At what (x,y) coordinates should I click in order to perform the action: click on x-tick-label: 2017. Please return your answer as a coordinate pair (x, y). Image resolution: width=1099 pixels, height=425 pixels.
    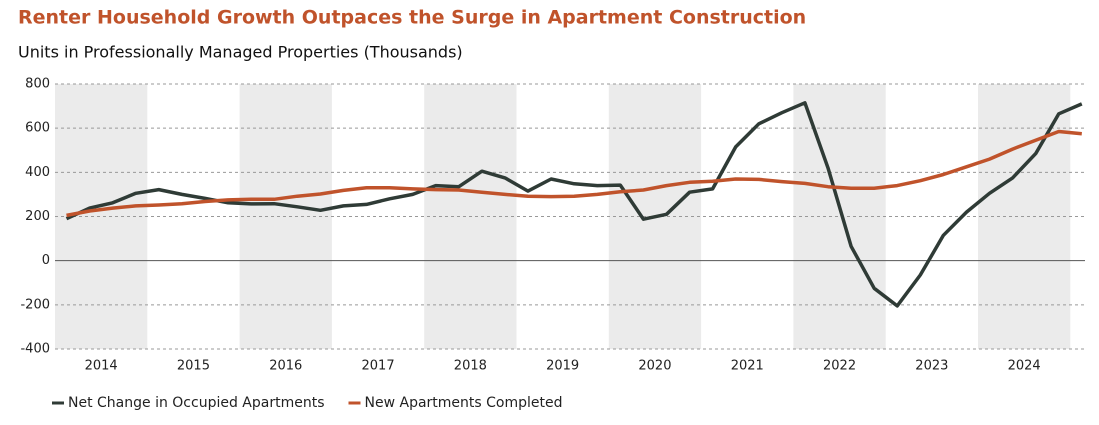
    Looking at the image, I should click on (378, 366).